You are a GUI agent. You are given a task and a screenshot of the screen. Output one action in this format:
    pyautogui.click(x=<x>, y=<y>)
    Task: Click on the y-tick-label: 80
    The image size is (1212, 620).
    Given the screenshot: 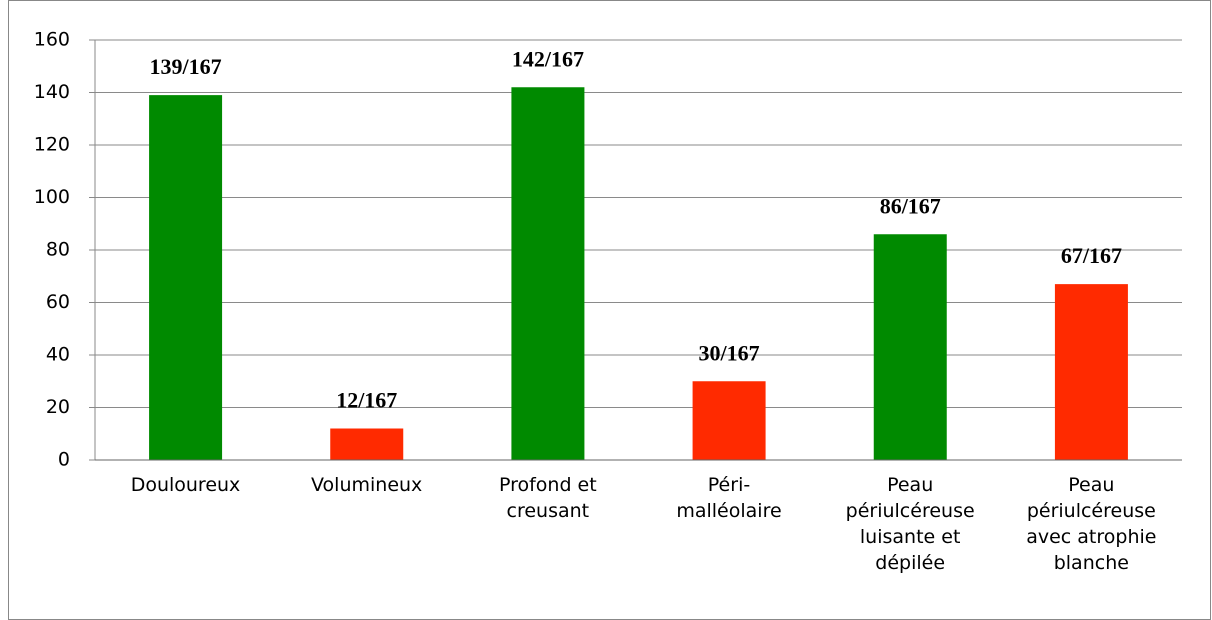 What is the action you would take?
    pyautogui.click(x=58, y=250)
    